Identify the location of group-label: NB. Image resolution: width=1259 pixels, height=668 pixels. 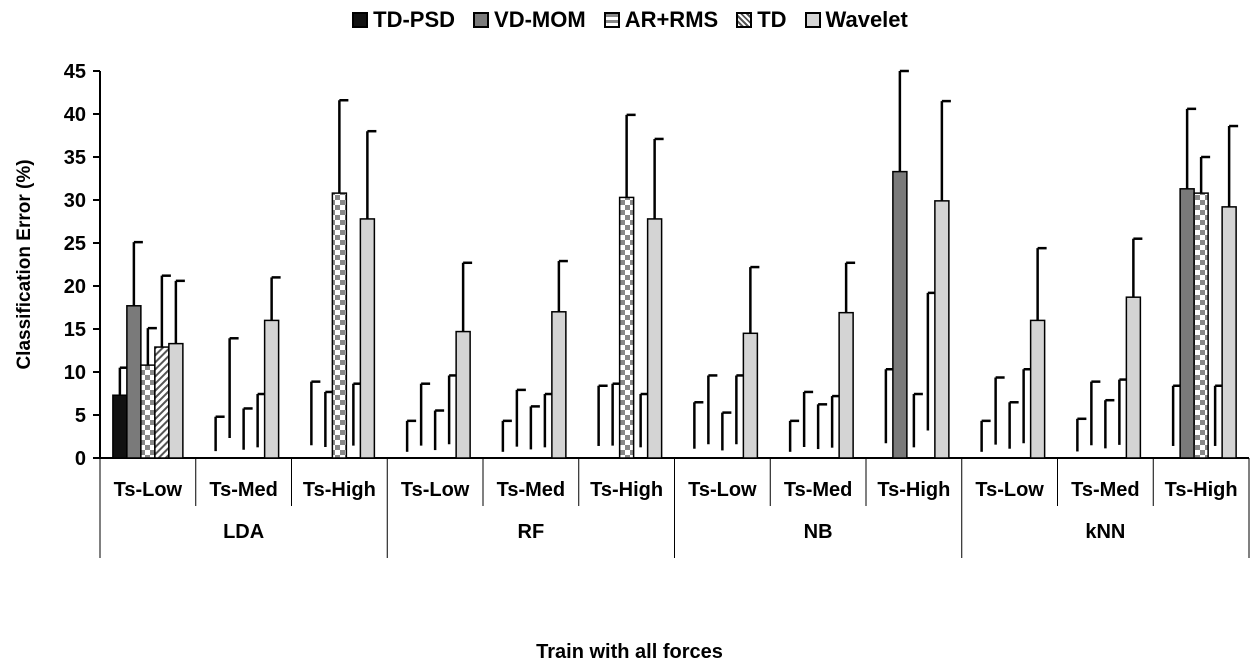
(818, 532).